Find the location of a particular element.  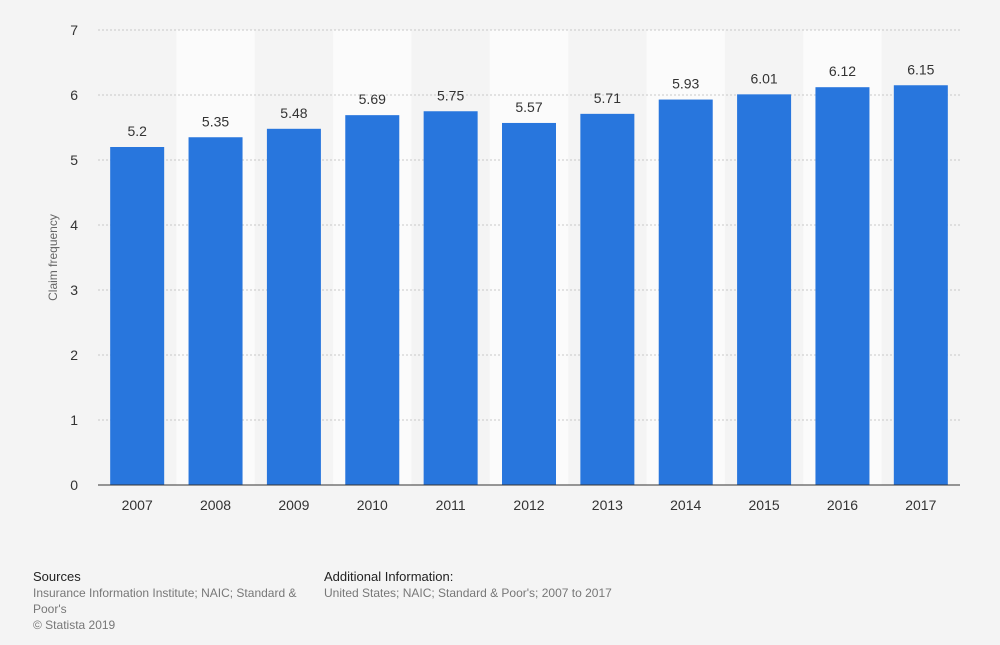

bar-value-label: 5.75 is located at coordinates (450, 95).